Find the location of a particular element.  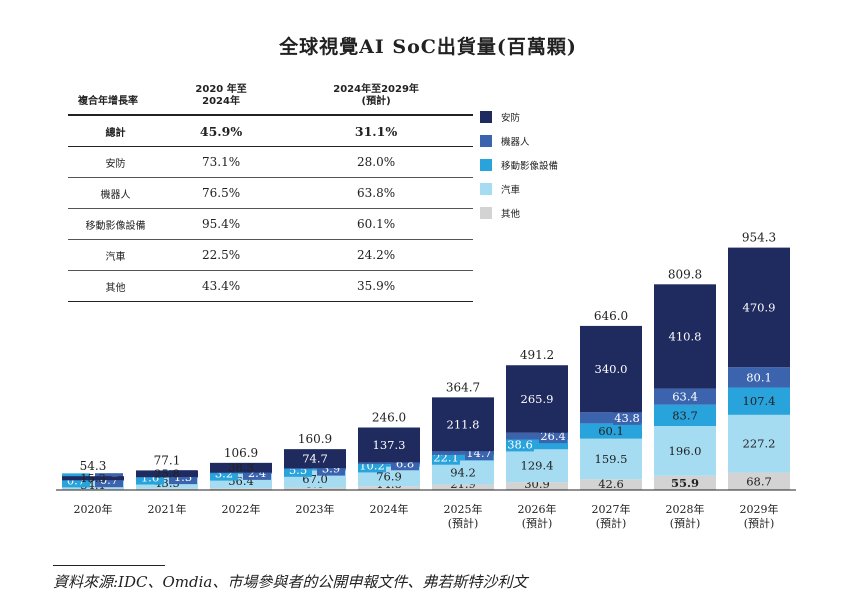

legend-item-automotive: 汽車 is located at coordinates (519, 189).